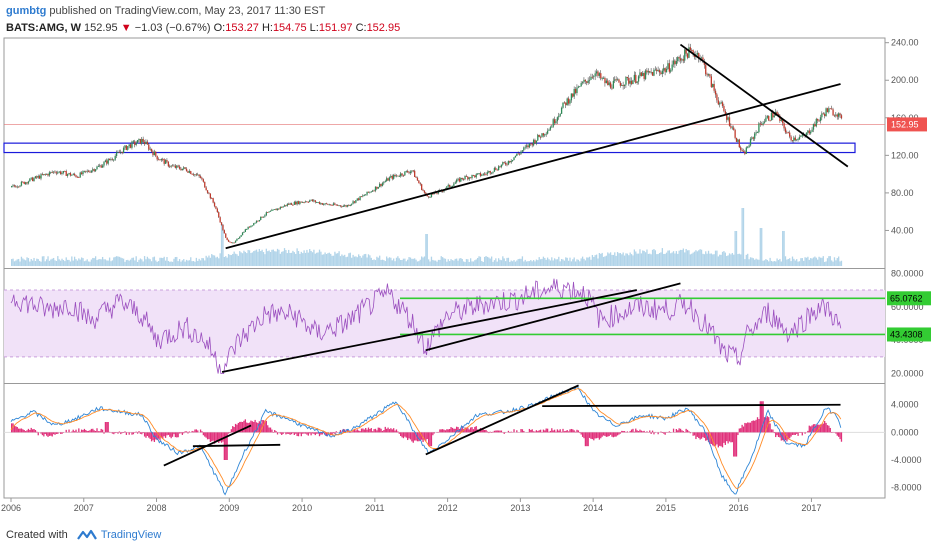 The image size is (932, 550). What do you see at coordinates (26, 11) in the screenshot?
I see `author-link: gumbtg` at bounding box center [26, 11].